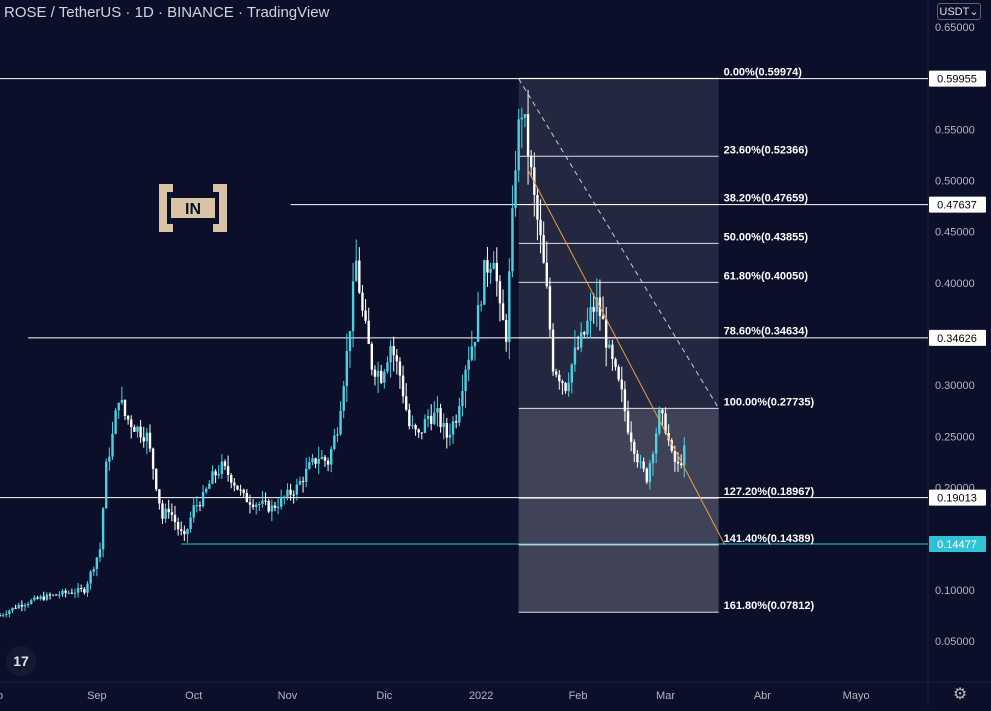 This screenshot has width=991, height=711. I want to click on tradingview-logo-icon: 17, so click(21, 661).